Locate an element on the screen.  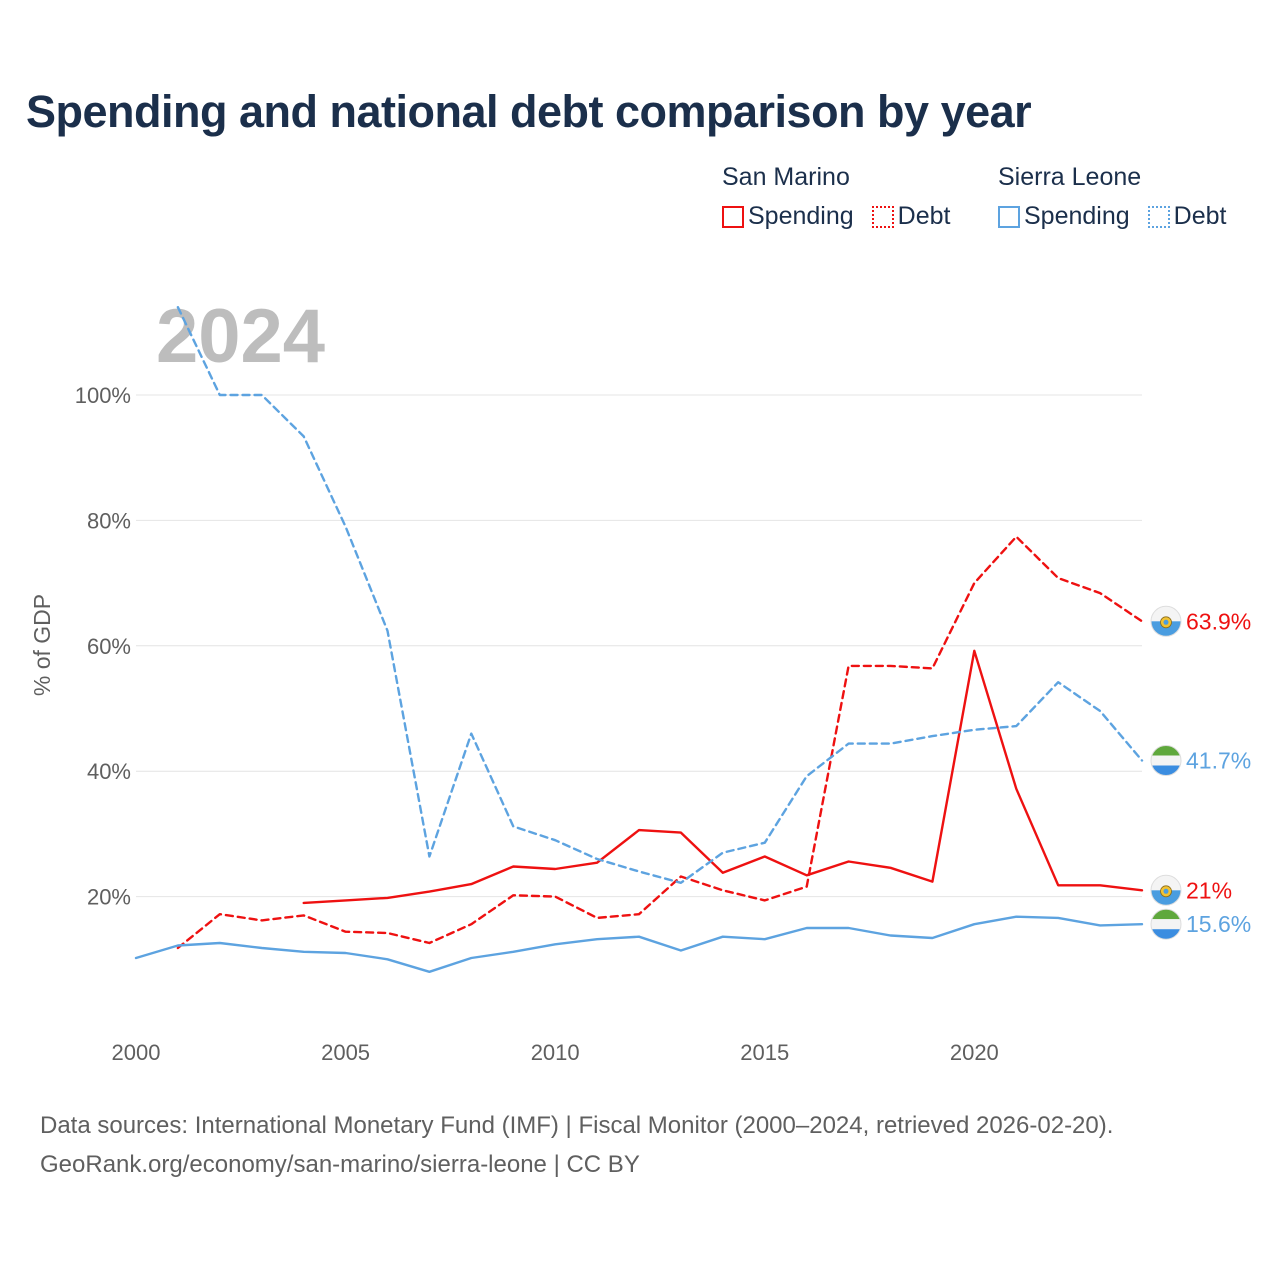
y-tick-label: 40% is located at coordinates (109, 771).